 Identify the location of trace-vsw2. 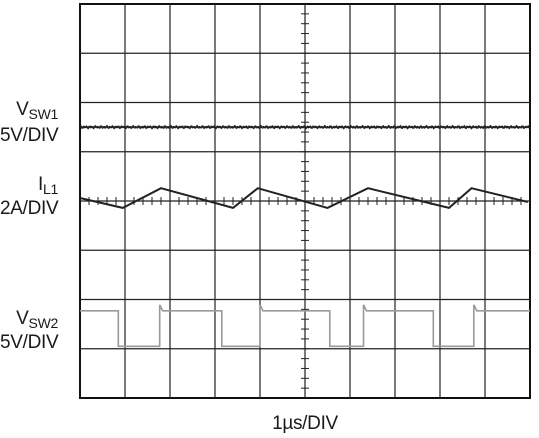
(305, 326).